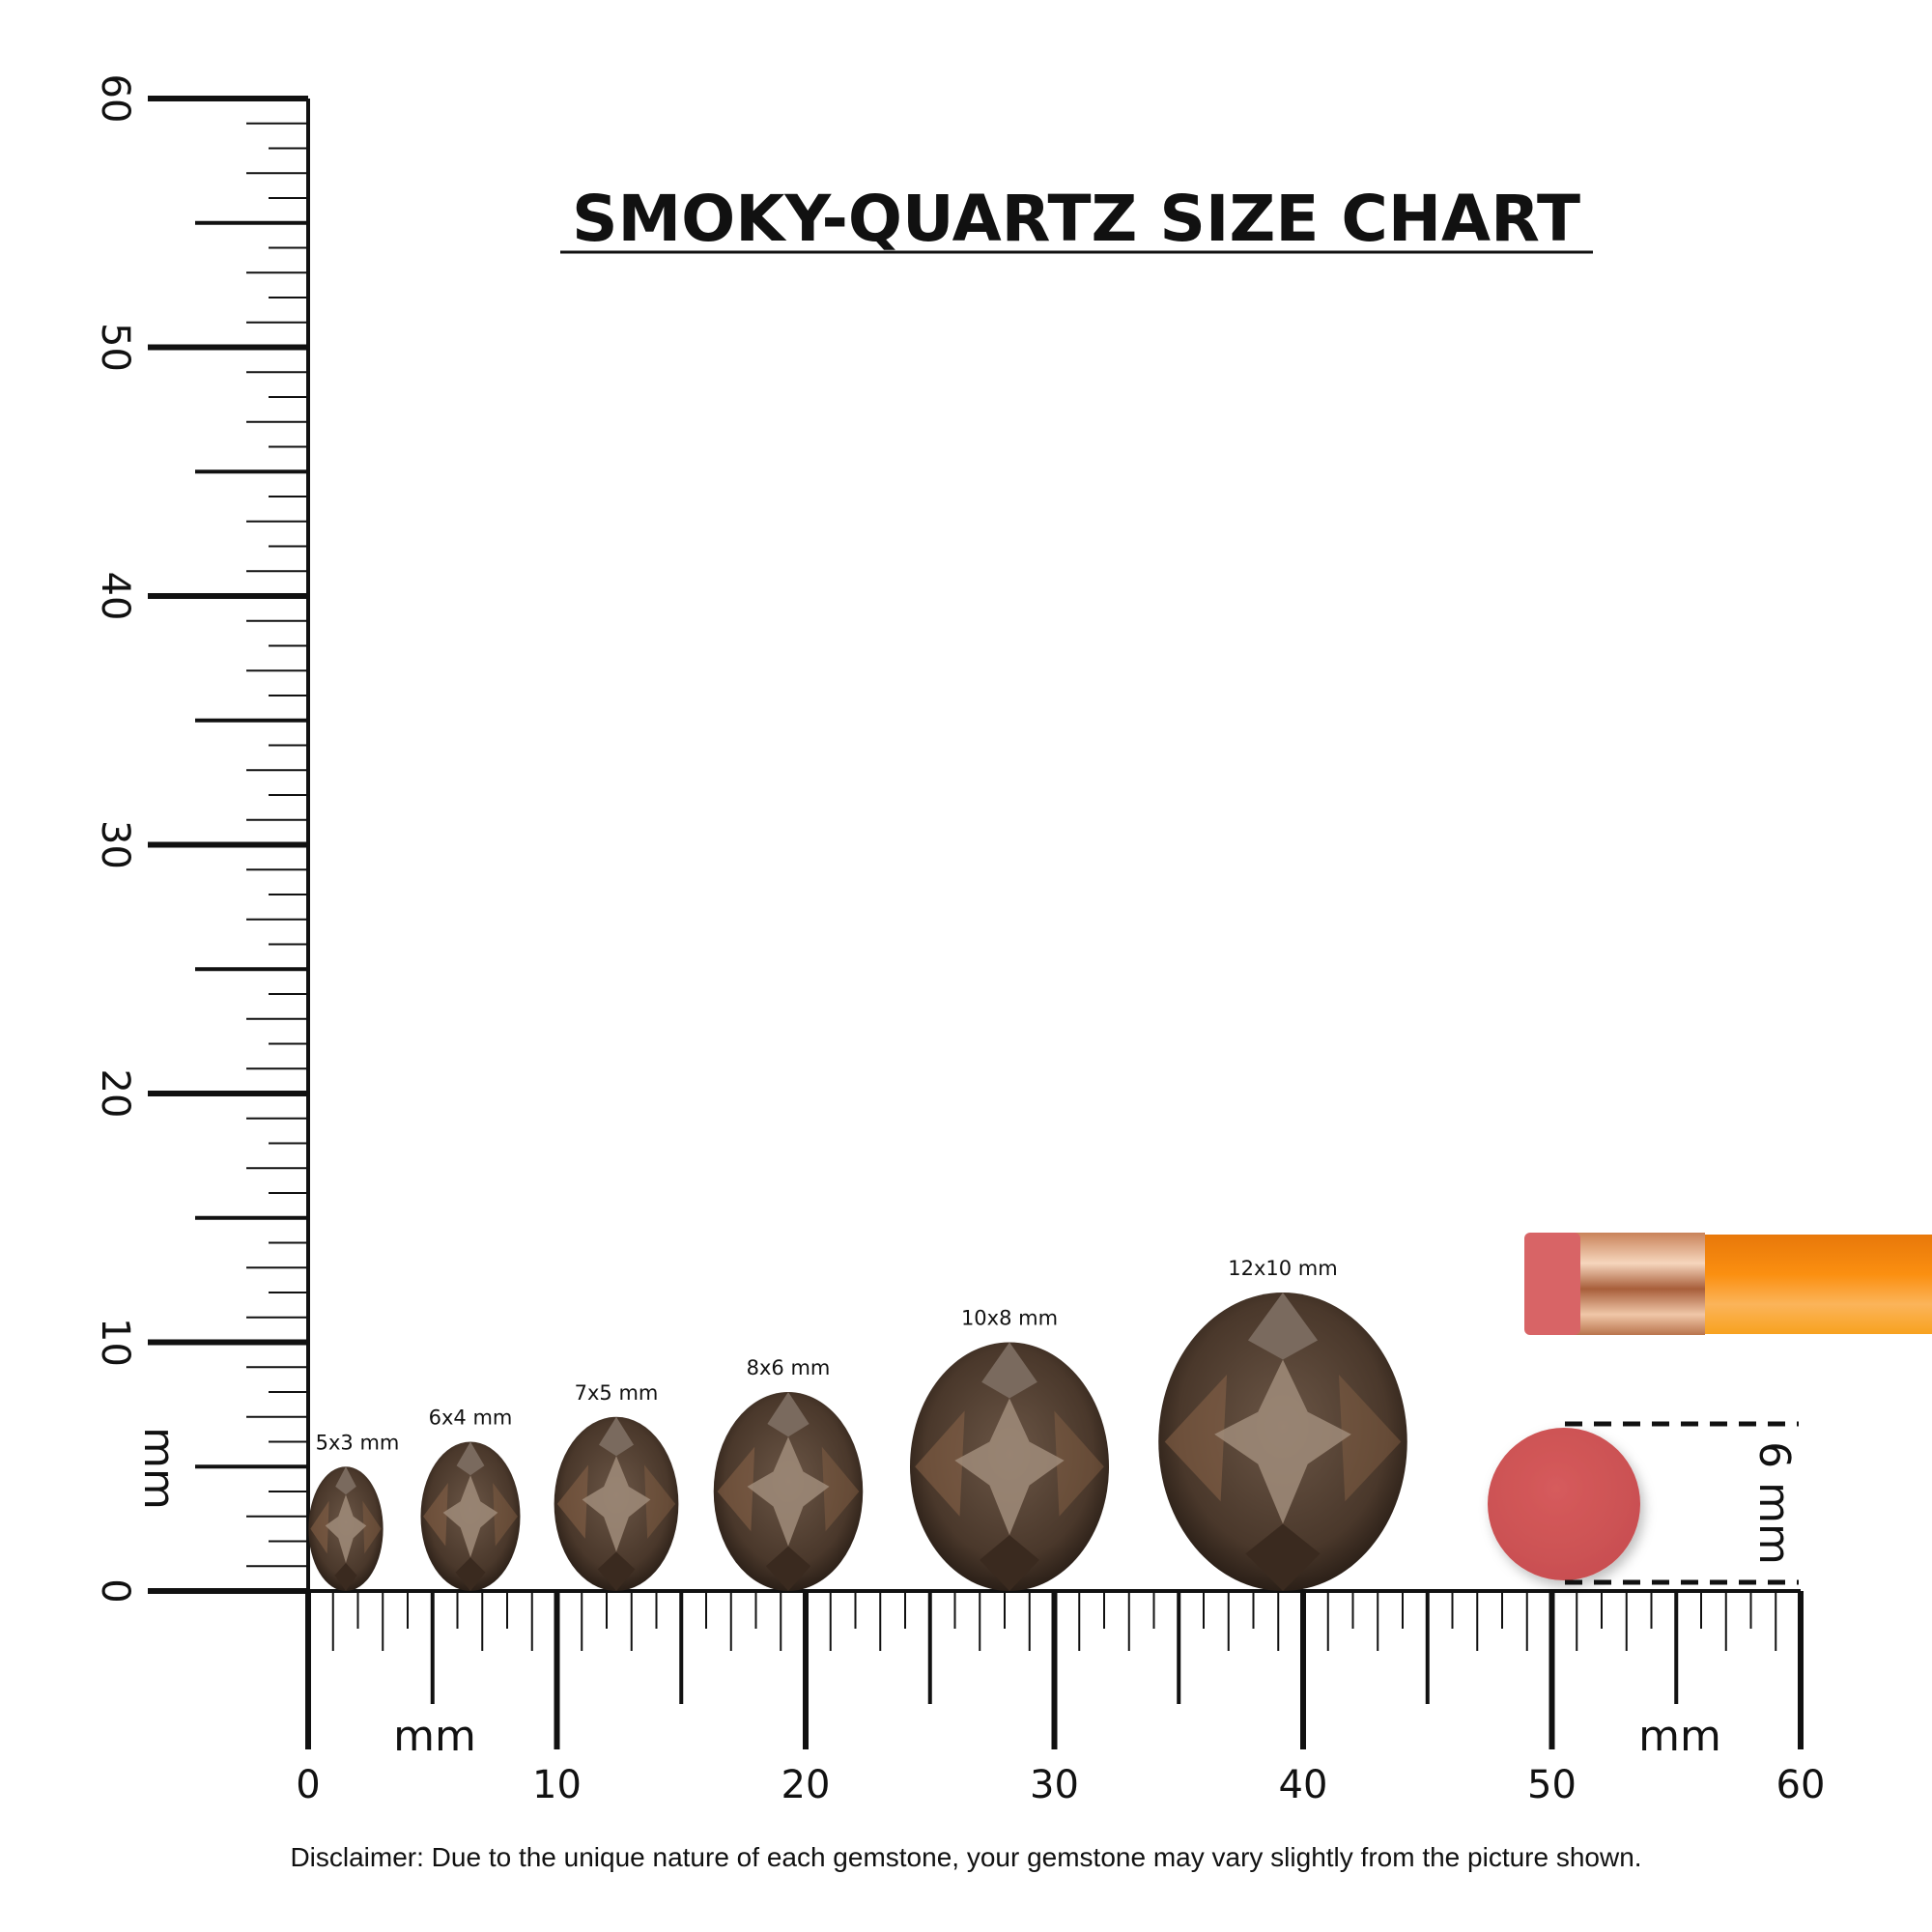  I want to click on horizontal-ruler-labels: 0 10 20 30 40 50 60, so click(1060, 1785).